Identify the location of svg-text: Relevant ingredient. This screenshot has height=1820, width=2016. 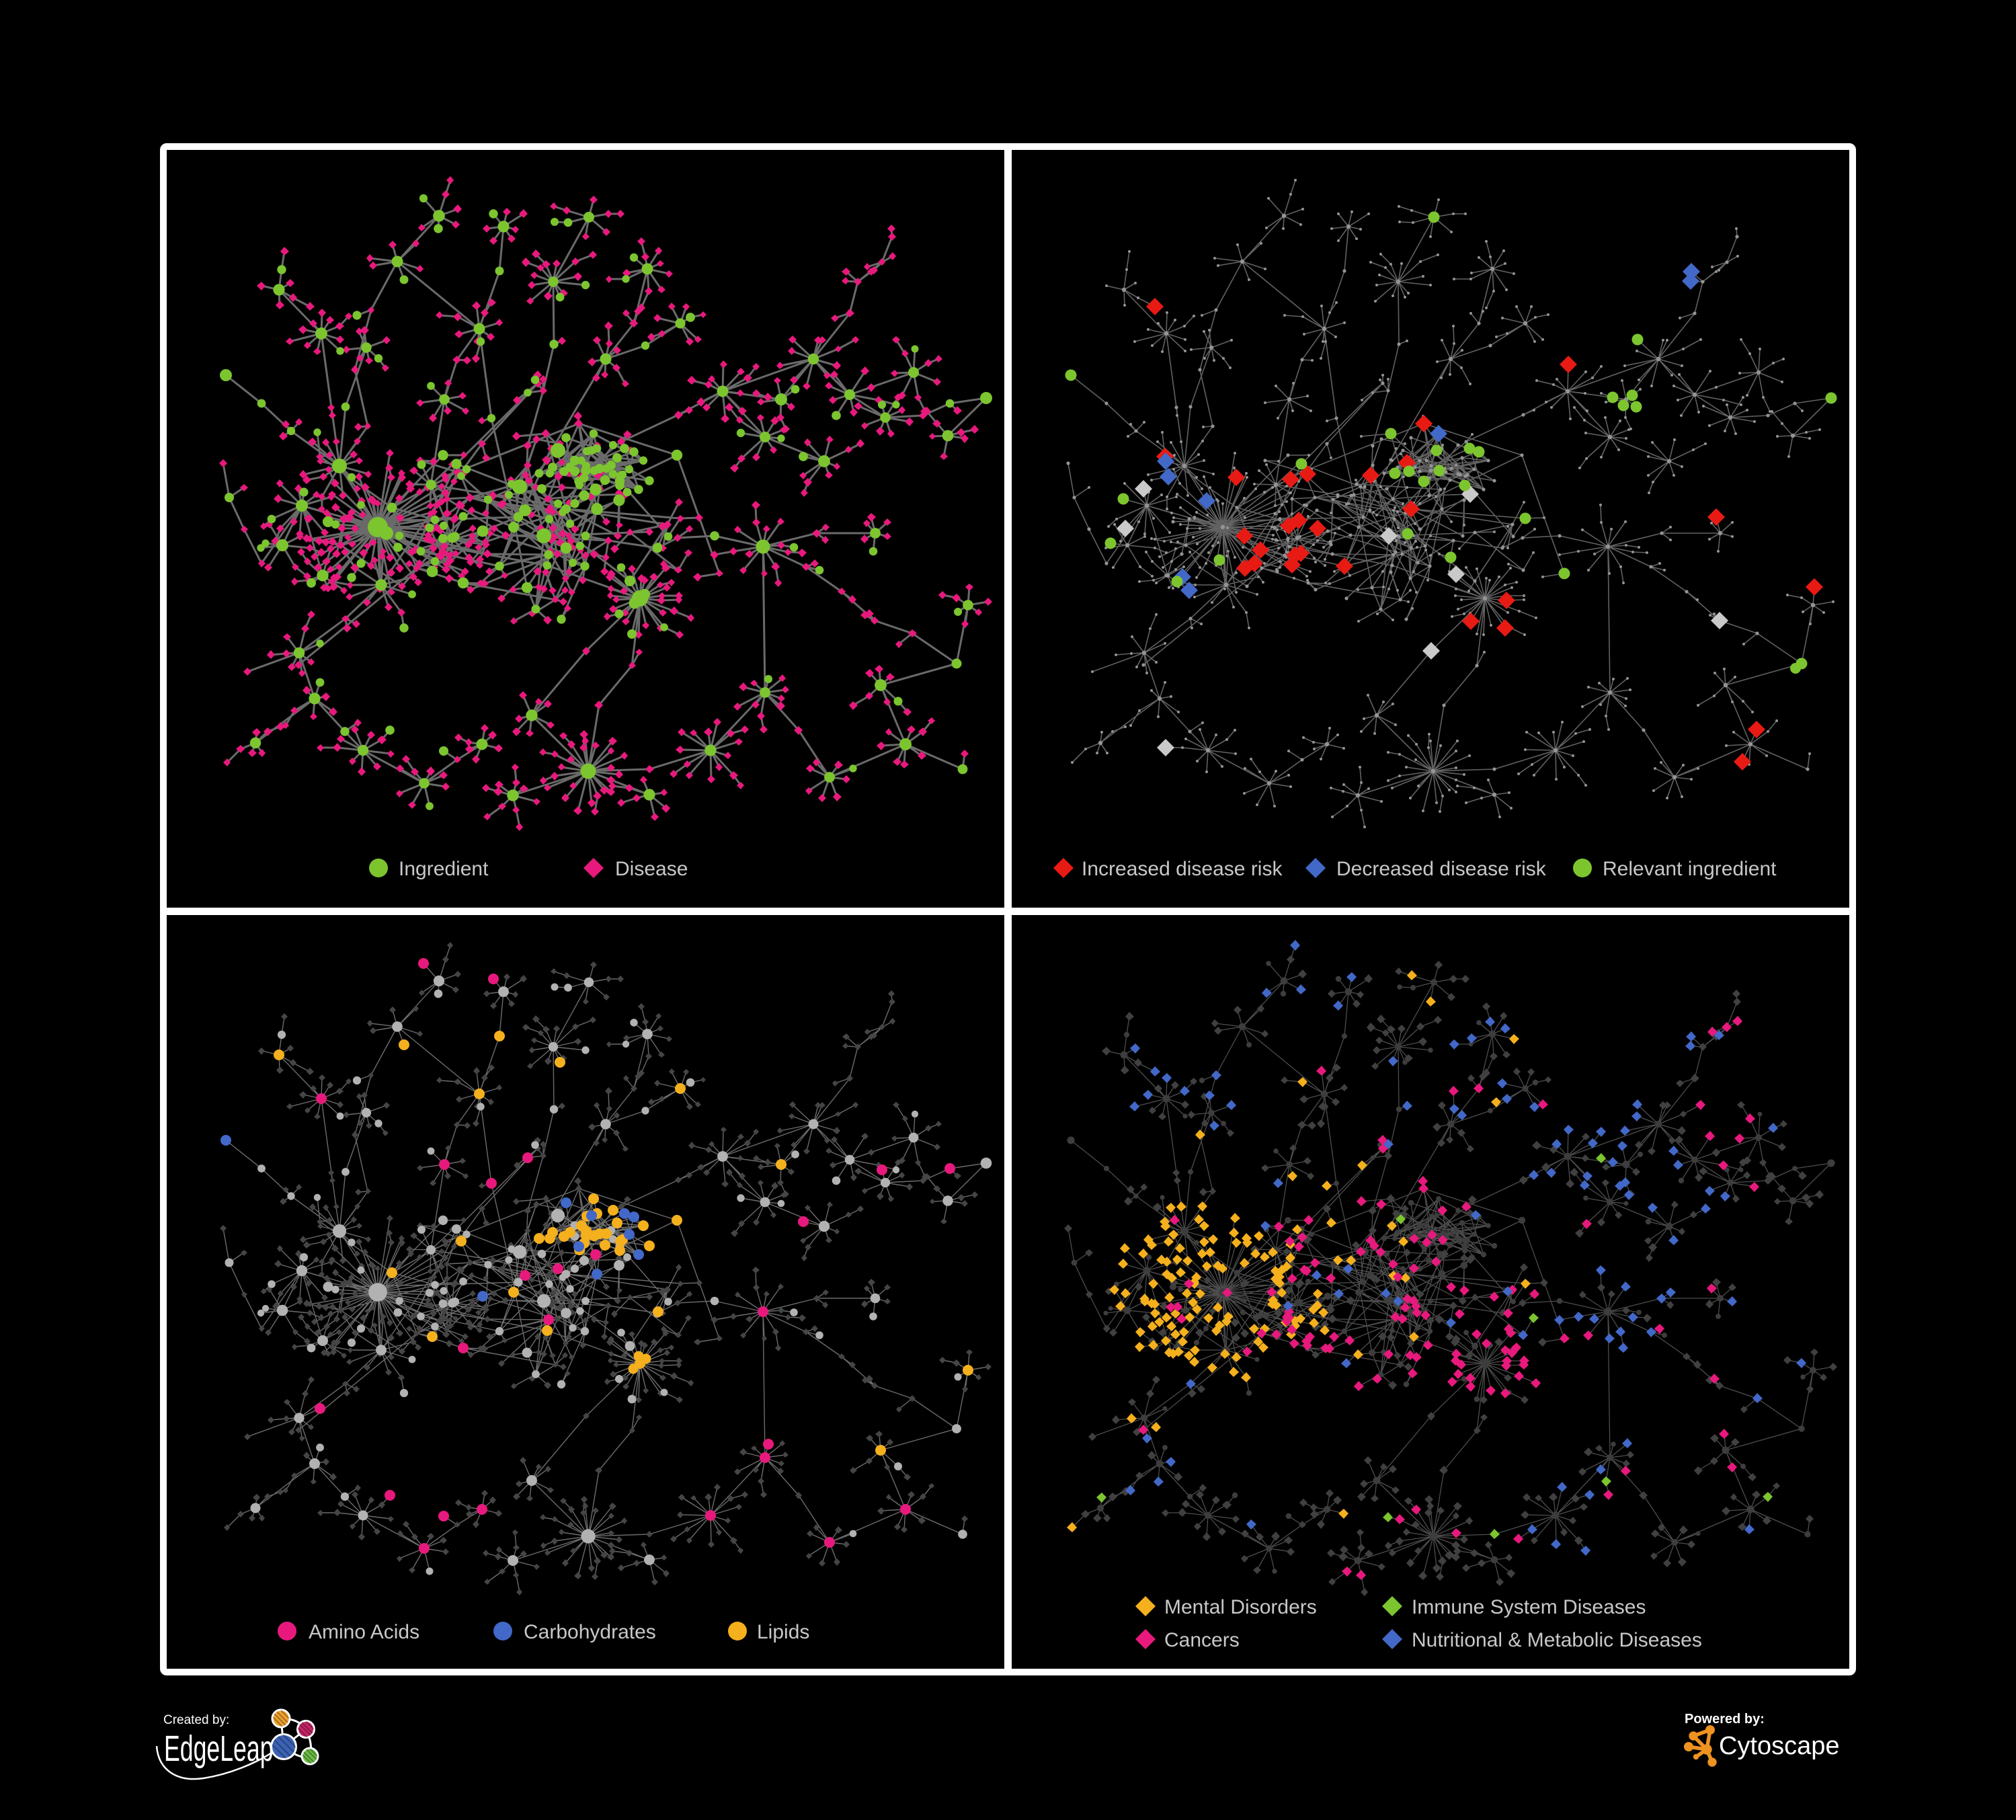
(1690, 869).